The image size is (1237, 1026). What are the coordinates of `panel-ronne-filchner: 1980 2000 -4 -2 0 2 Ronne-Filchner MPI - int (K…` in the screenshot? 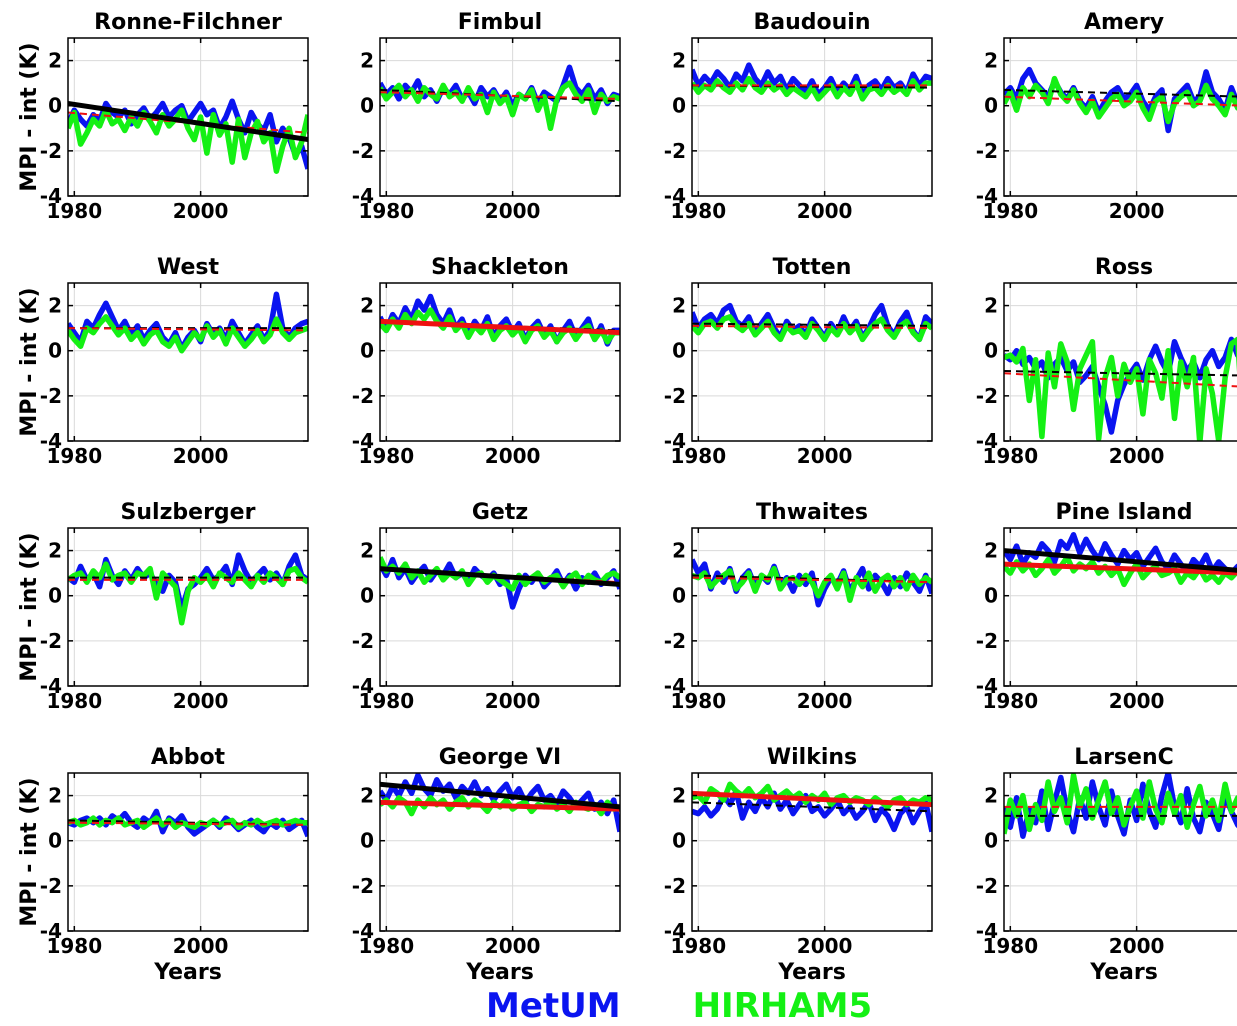 It's located at (163, 116).